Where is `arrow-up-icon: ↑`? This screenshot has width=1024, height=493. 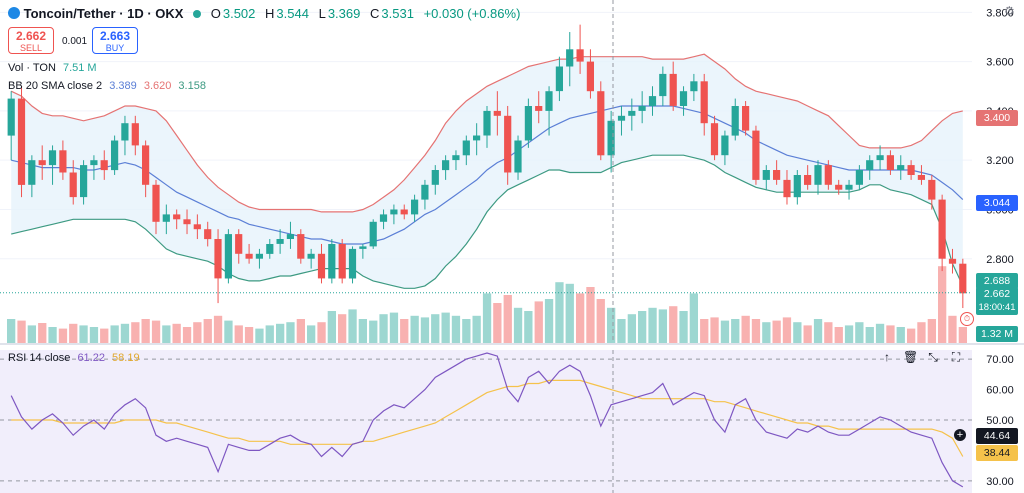 arrow-up-icon: ↑ is located at coordinates (887, 357).